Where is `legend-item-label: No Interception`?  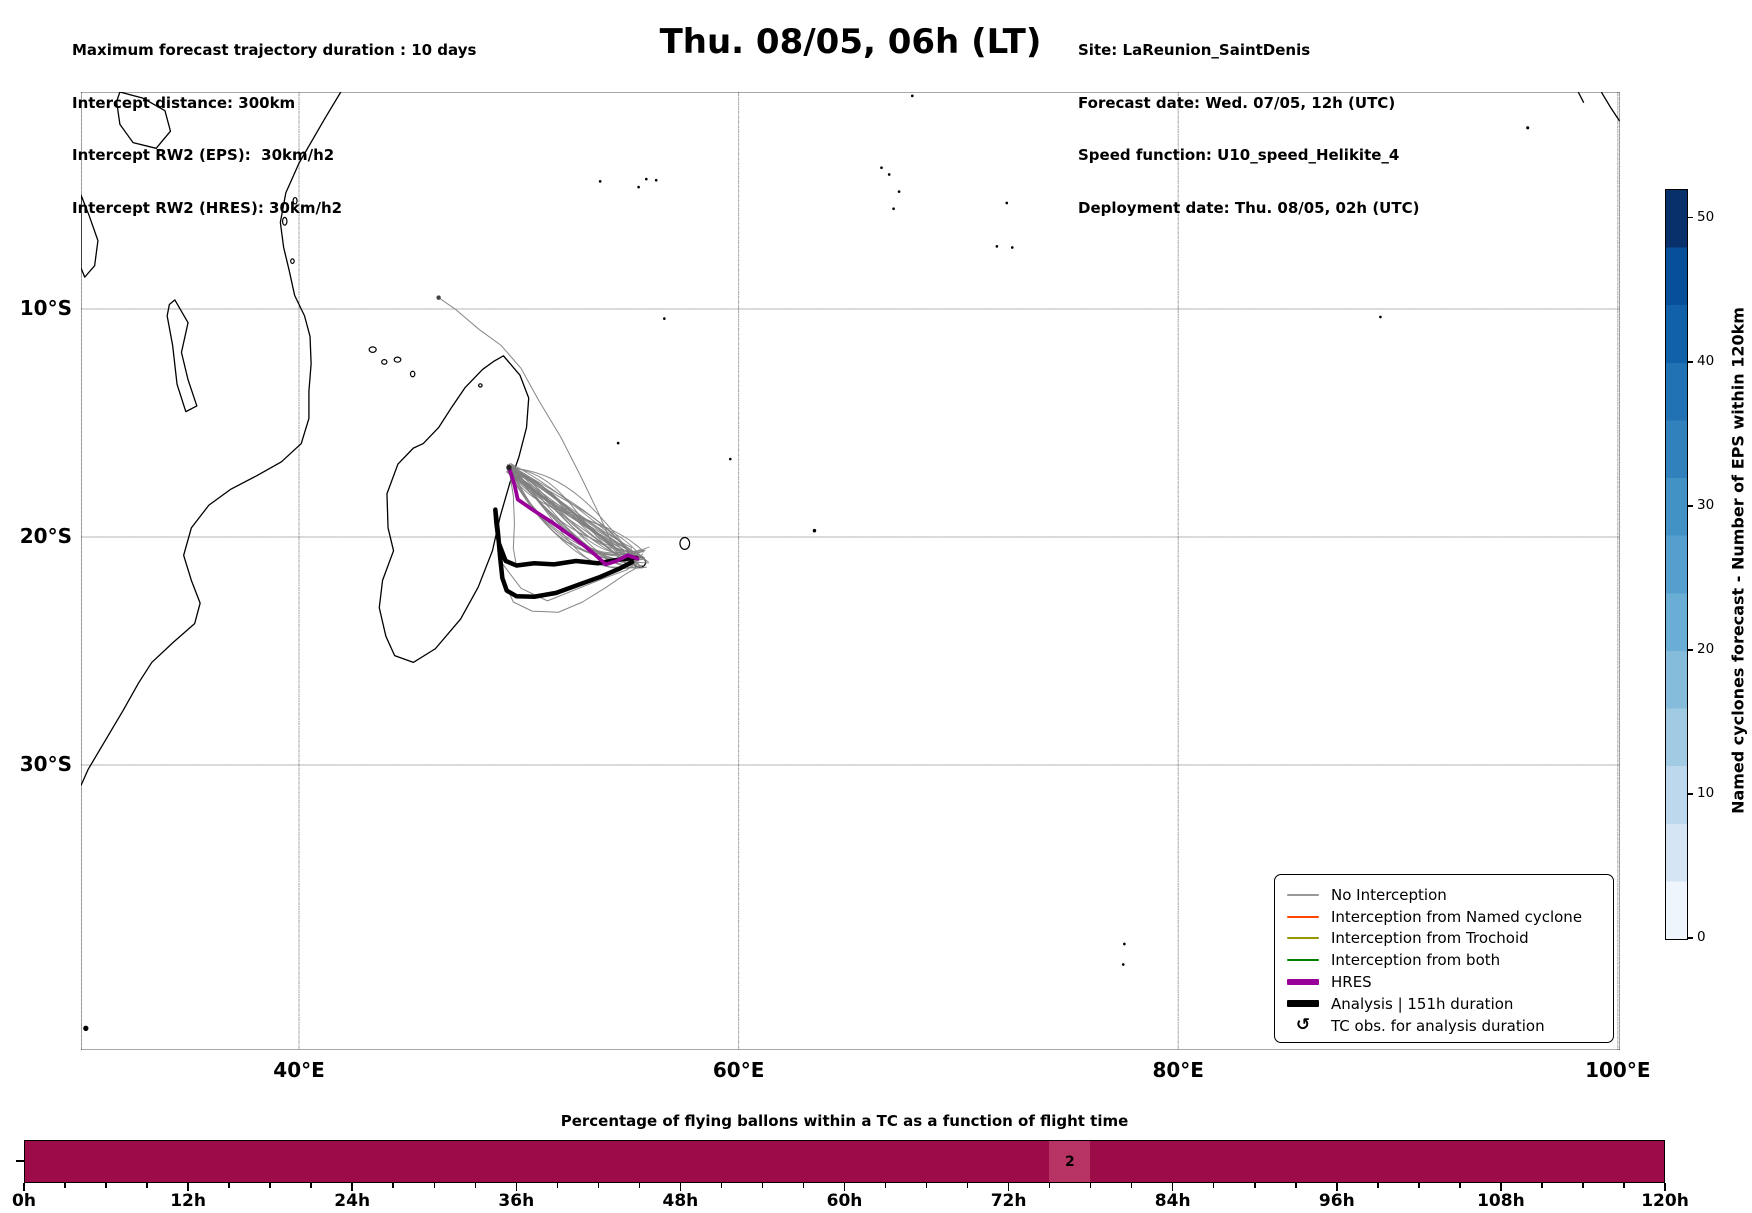
legend-item-label: No Interception is located at coordinates (1389, 894).